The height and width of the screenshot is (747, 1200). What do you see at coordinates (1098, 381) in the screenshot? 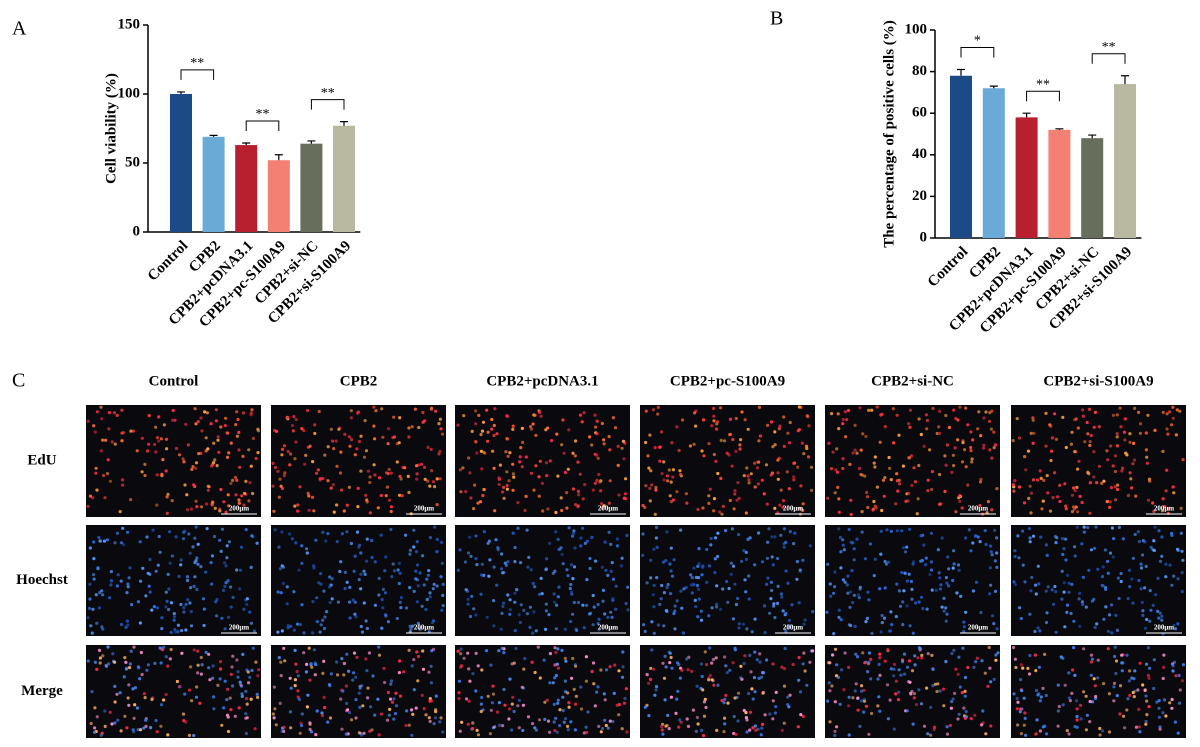
I see `column-label: CPB2+si-S100A9` at bounding box center [1098, 381].